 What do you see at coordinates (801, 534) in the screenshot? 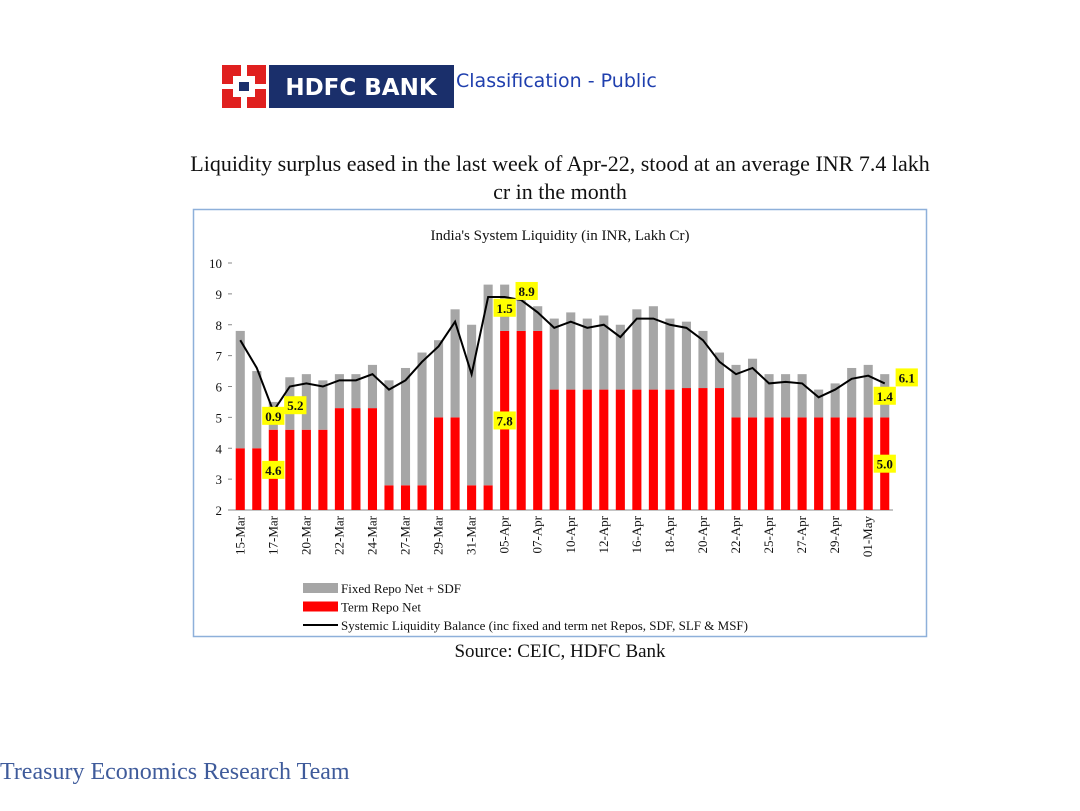
I see `x-tick-label: 27-Apr` at bounding box center [801, 534].